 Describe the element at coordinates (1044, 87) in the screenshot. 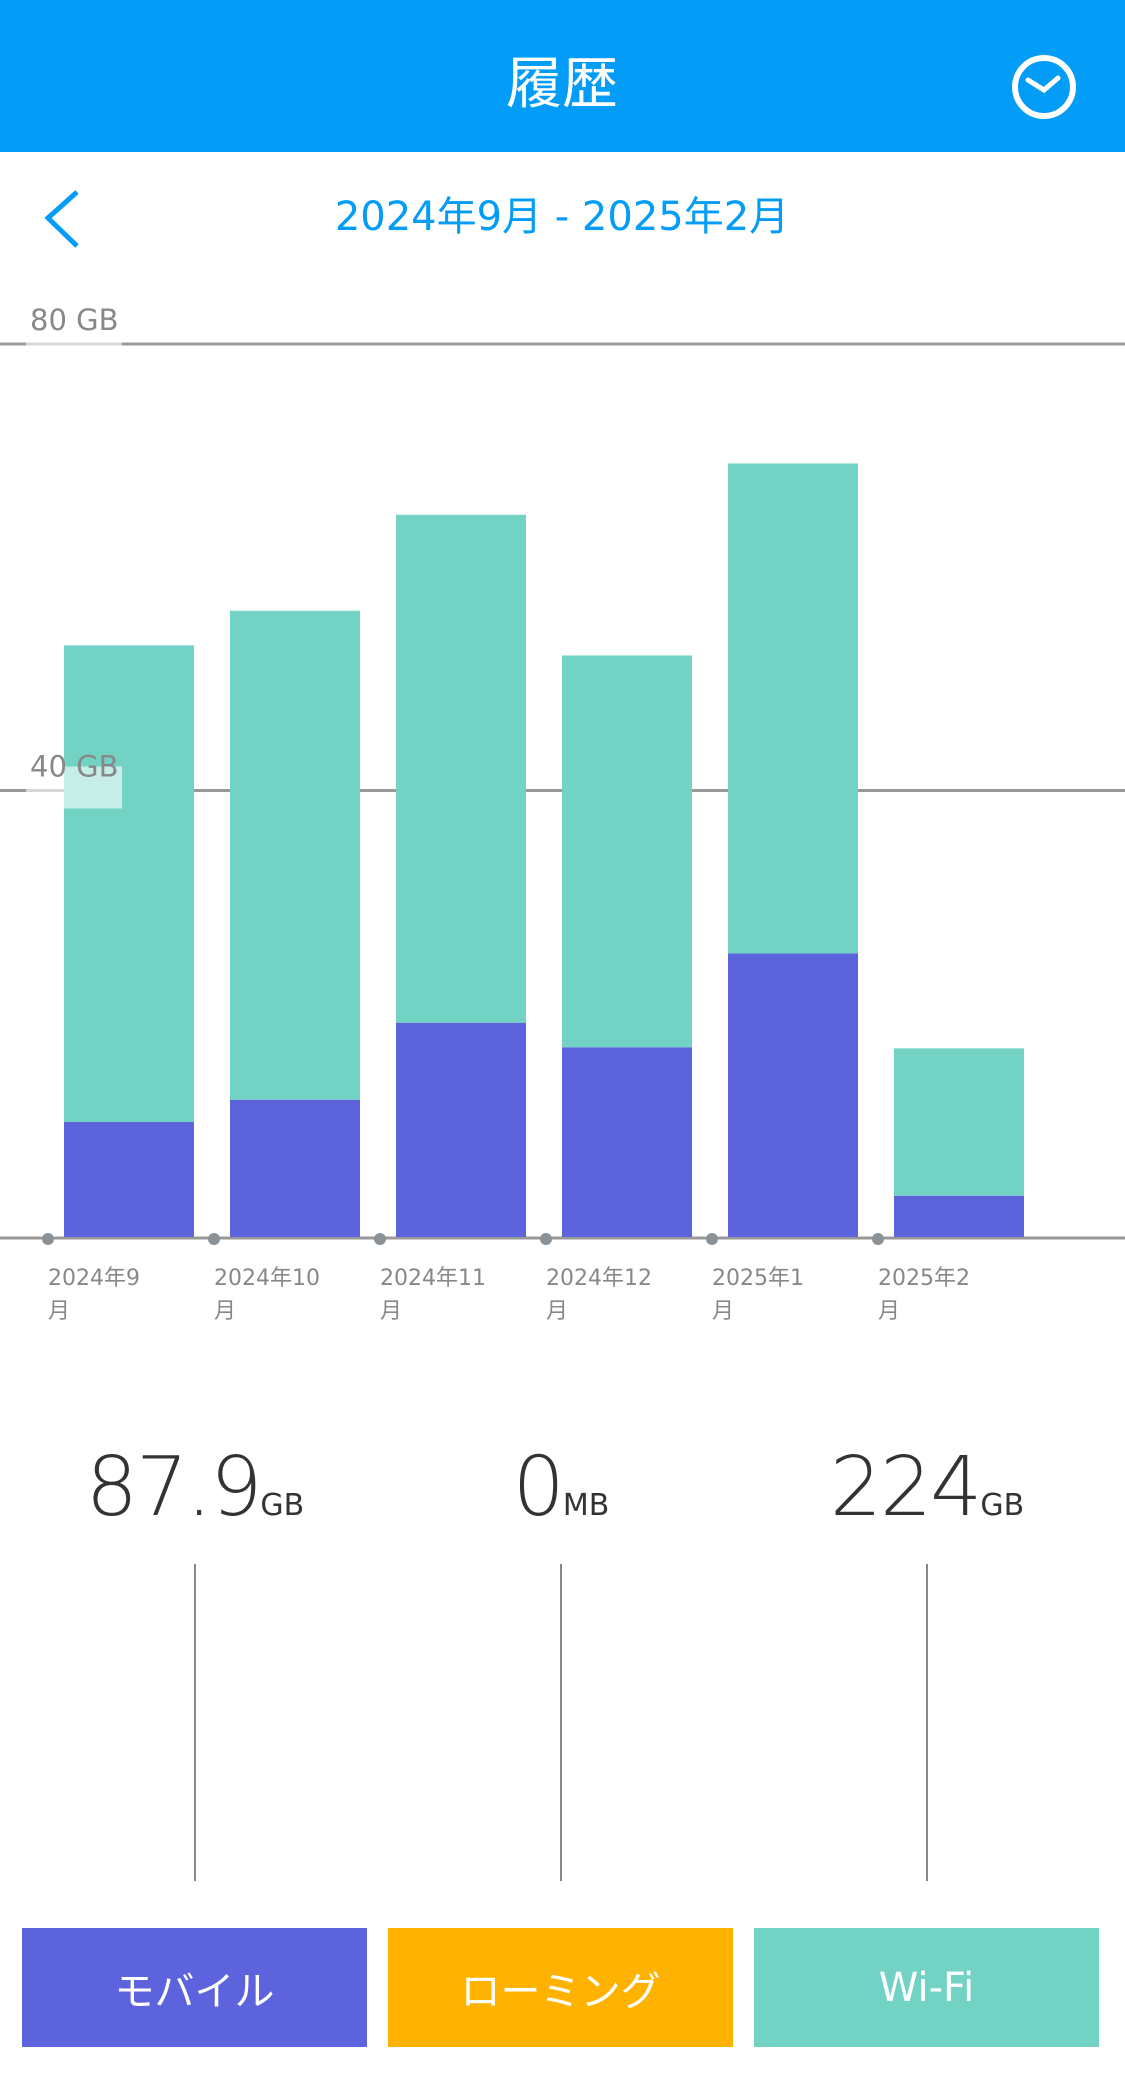

I see `history-button` at that location.